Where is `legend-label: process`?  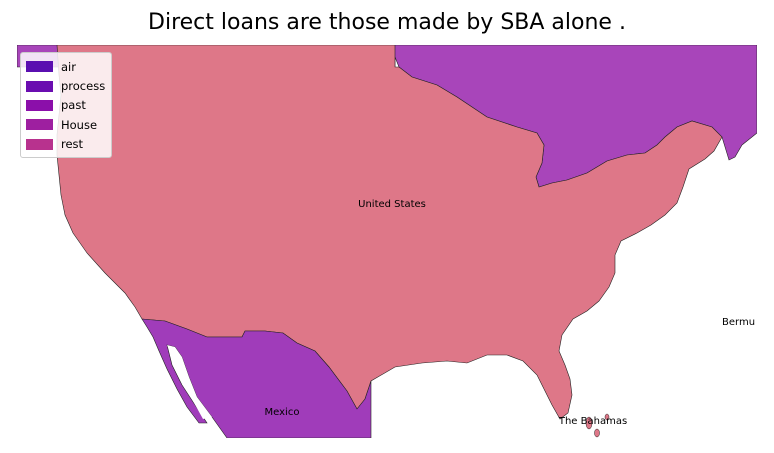
legend-label: process is located at coordinates (83, 86).